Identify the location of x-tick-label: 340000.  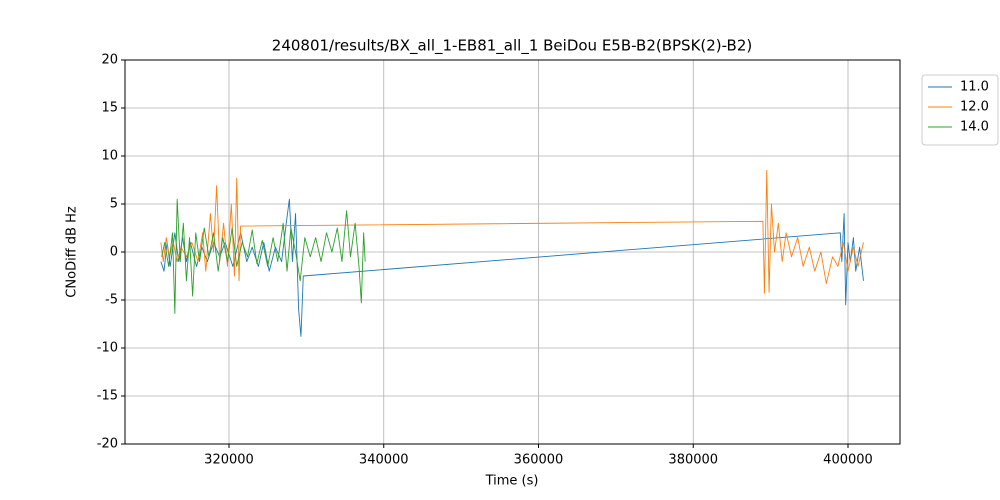
(384, 460).